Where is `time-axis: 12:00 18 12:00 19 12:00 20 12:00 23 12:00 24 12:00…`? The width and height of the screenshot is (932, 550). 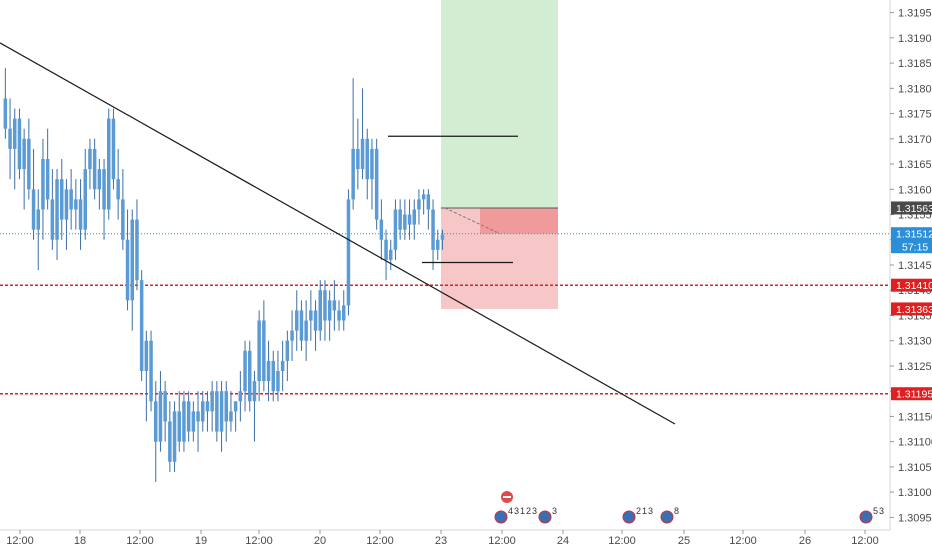
time-axis: 12:00 18 12:00 19 12:00 20 12:00 23 12:00 24 12:00… is located at coordinates (466, 539).